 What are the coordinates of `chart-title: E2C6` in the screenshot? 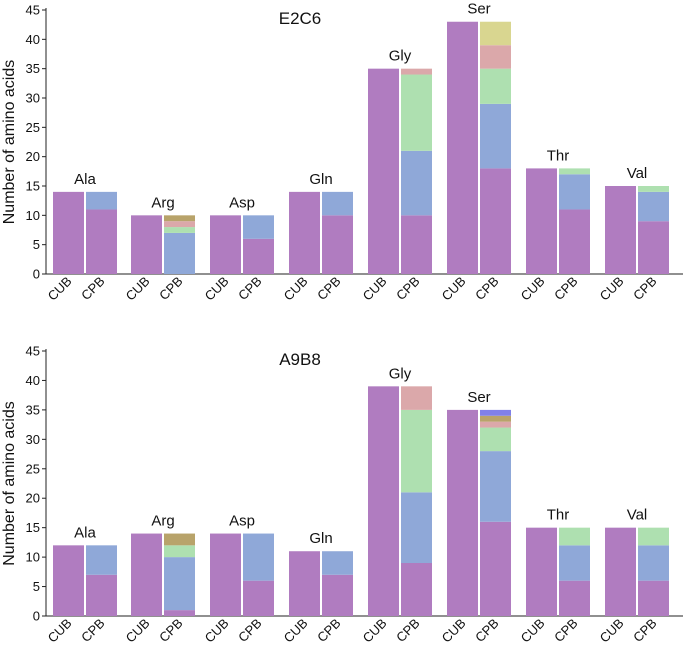 It's located at (300, 18).